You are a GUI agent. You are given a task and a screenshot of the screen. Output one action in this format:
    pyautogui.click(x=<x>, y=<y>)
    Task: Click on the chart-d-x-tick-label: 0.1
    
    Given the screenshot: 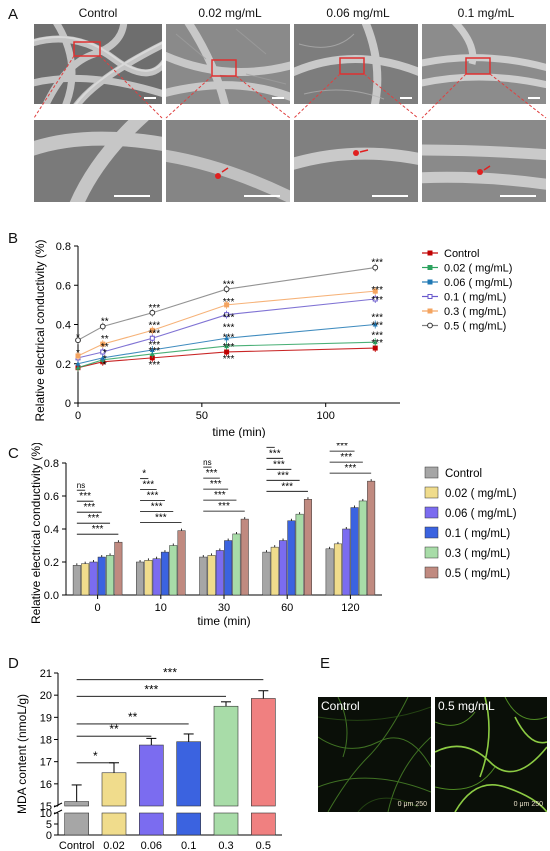 What is the action you would take?
    pyautogui.click(x=188, y=845)
    